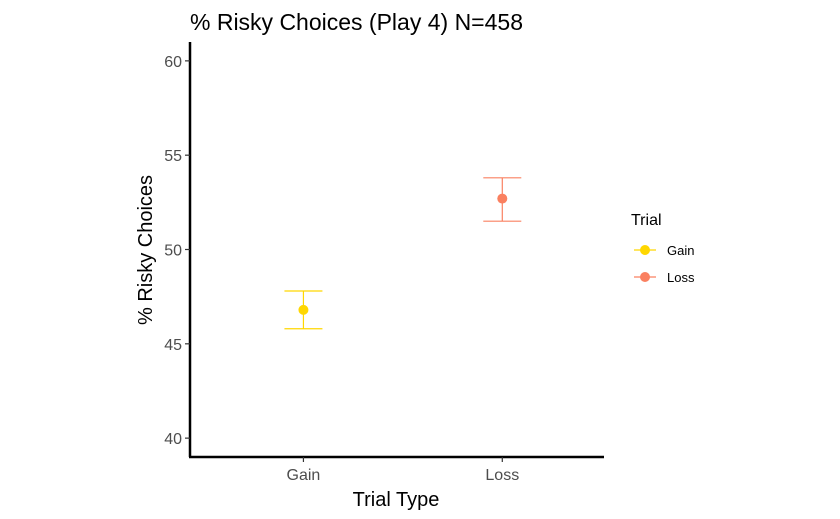 This screenshot has height=519, width=840. I want to click on legend-item-loss: Loss, so click(664, 277).